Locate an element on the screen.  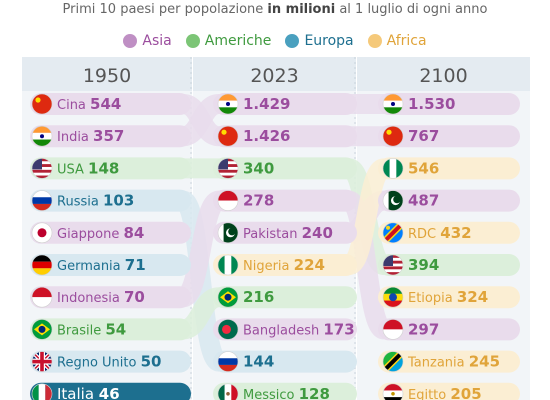
brazil-flag-icon is located at coordinates (42, 329).